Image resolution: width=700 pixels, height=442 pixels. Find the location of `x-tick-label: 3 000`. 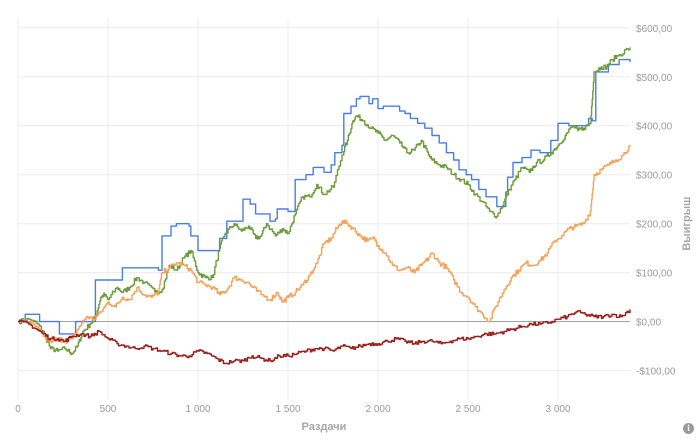

x-tick-label: 3 000 is located at coordinates (557, 409).